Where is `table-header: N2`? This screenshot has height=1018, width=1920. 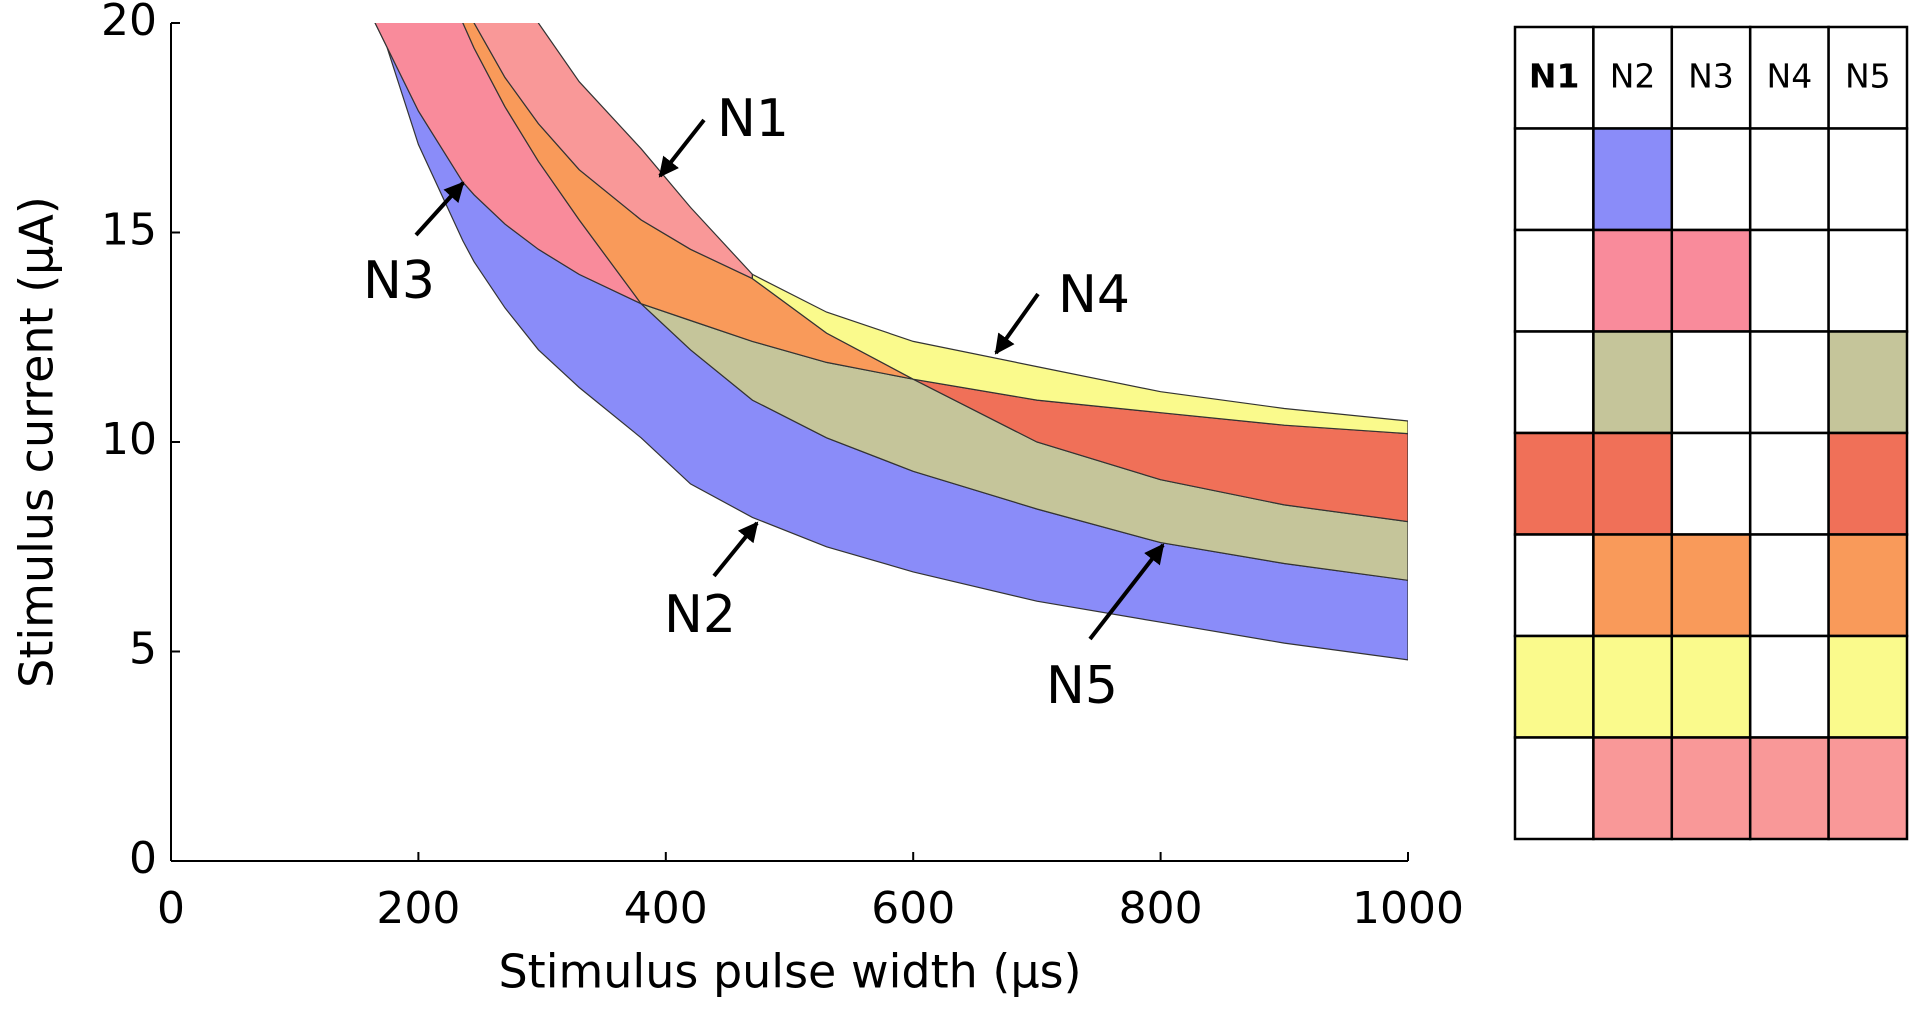 table-header: N2 is located at coordinates (1633, 75).